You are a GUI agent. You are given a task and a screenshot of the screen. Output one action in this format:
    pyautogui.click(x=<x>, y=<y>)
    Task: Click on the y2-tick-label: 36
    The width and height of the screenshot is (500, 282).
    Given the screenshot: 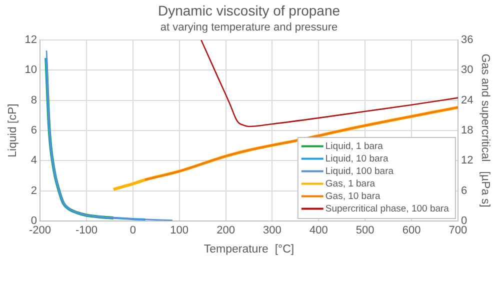 What is the action you would take?
    pyautogui.click(x=467, y=40)
    